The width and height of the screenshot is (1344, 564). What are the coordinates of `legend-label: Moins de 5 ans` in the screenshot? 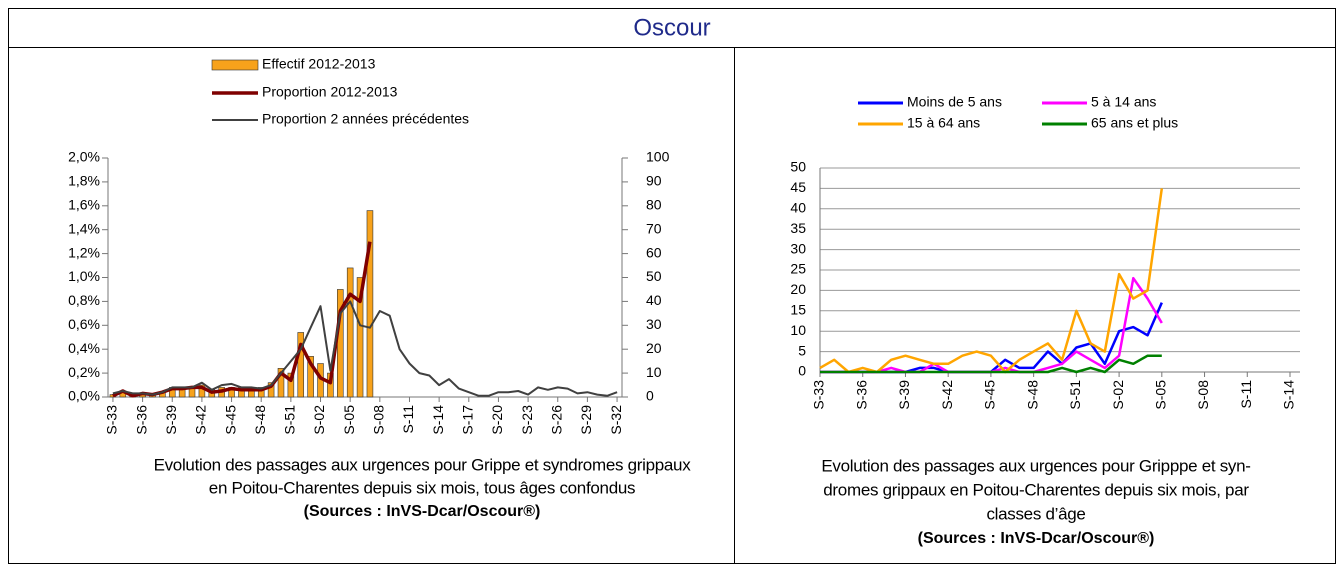 It's located at (954, 102).